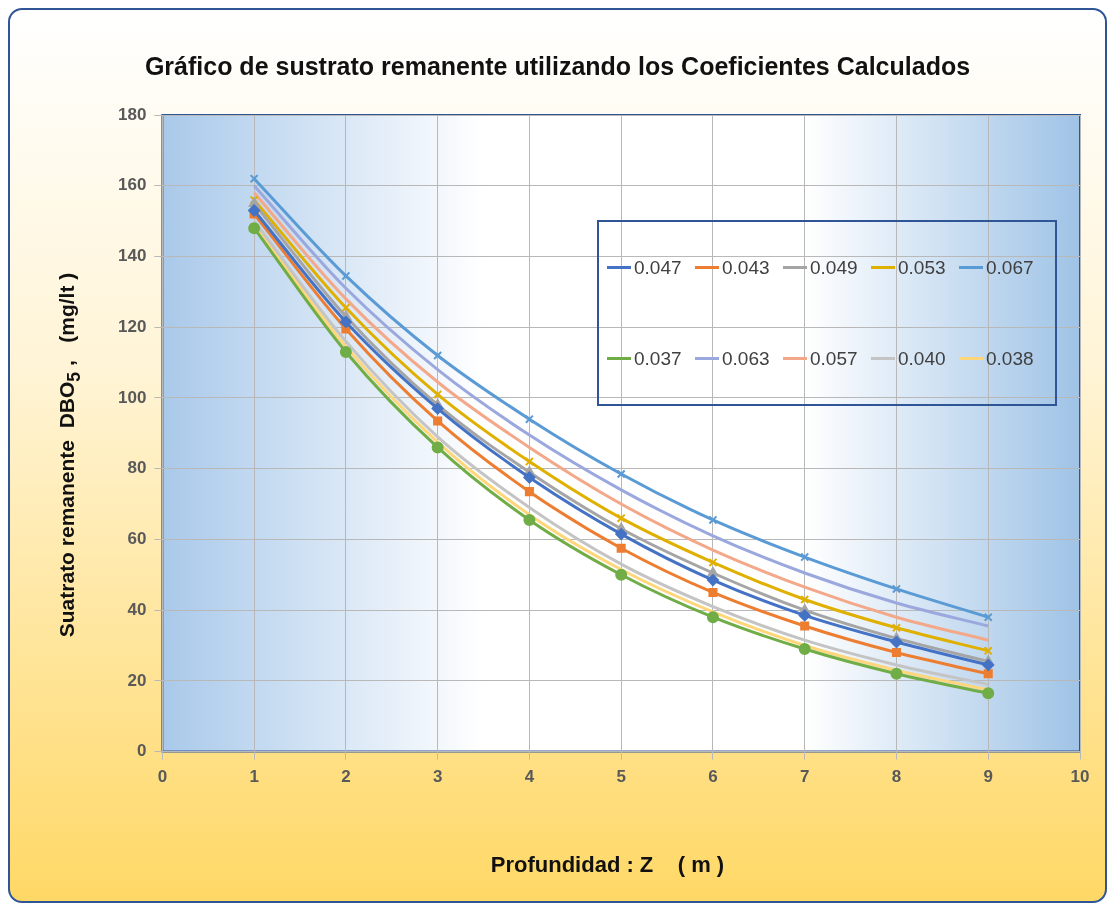 Image resolution: width=1115 pixels, height=913 pixels. What do you see at coordinates (1010, 358) in the screenshot?
I see `legend-label: 0.038` at bounding box center [1010, 358].